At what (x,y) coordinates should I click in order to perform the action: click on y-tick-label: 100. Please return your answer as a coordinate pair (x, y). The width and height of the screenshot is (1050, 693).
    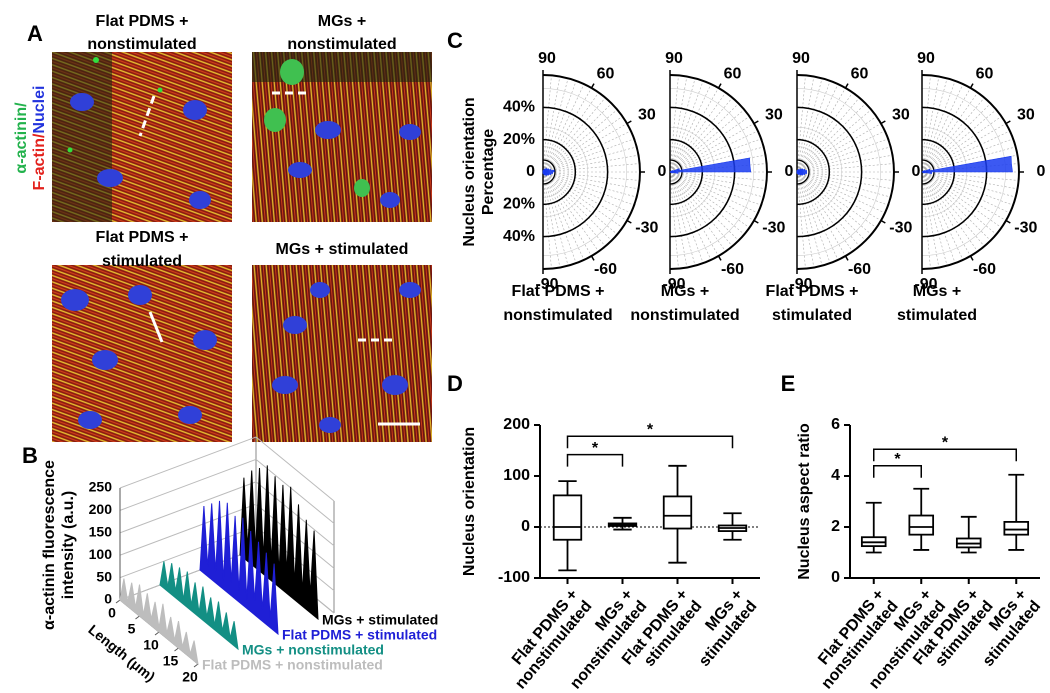
    Looking at the image, I should click on (516, 475).